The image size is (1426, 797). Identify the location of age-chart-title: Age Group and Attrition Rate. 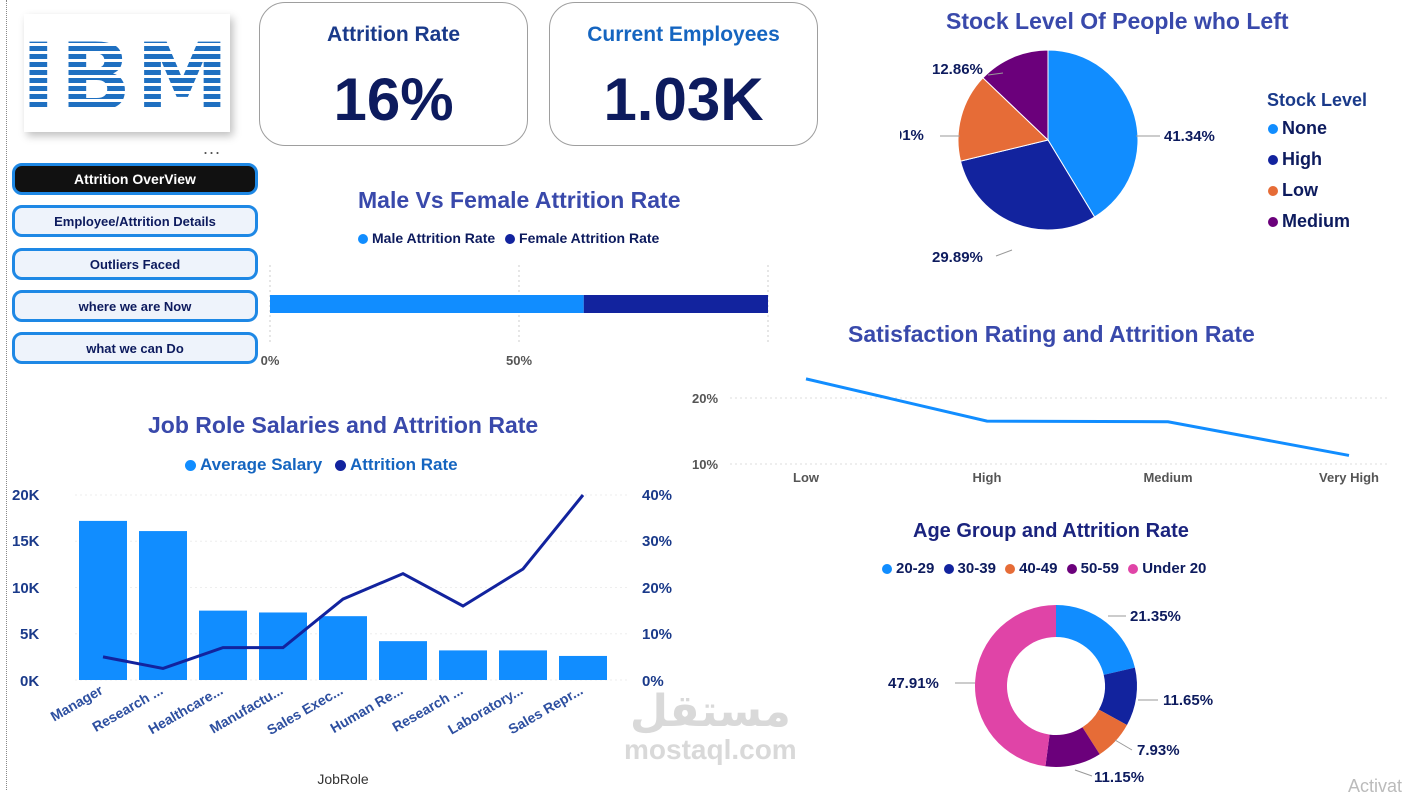
(1051, 531).